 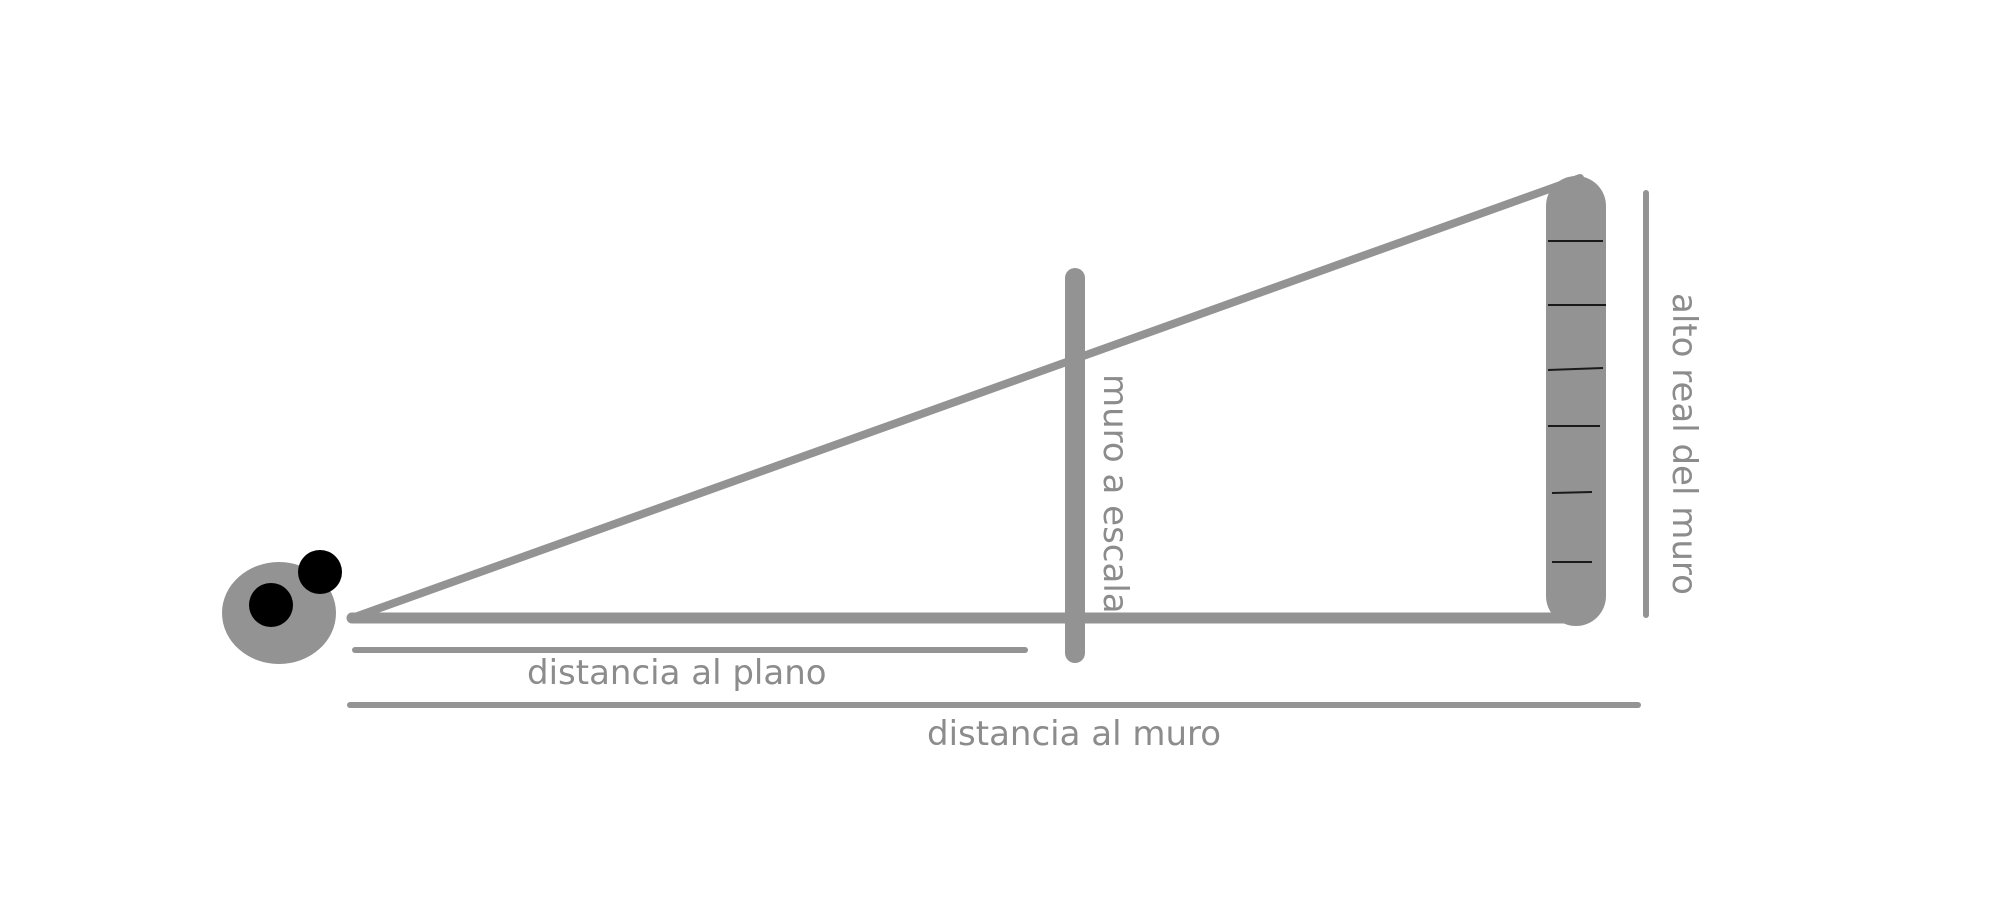 What do you see at coordinates (1684, 444) in the screenshot?
I see `real-wall-height-label: alto real del muro` at bounding box center [1684, 444].